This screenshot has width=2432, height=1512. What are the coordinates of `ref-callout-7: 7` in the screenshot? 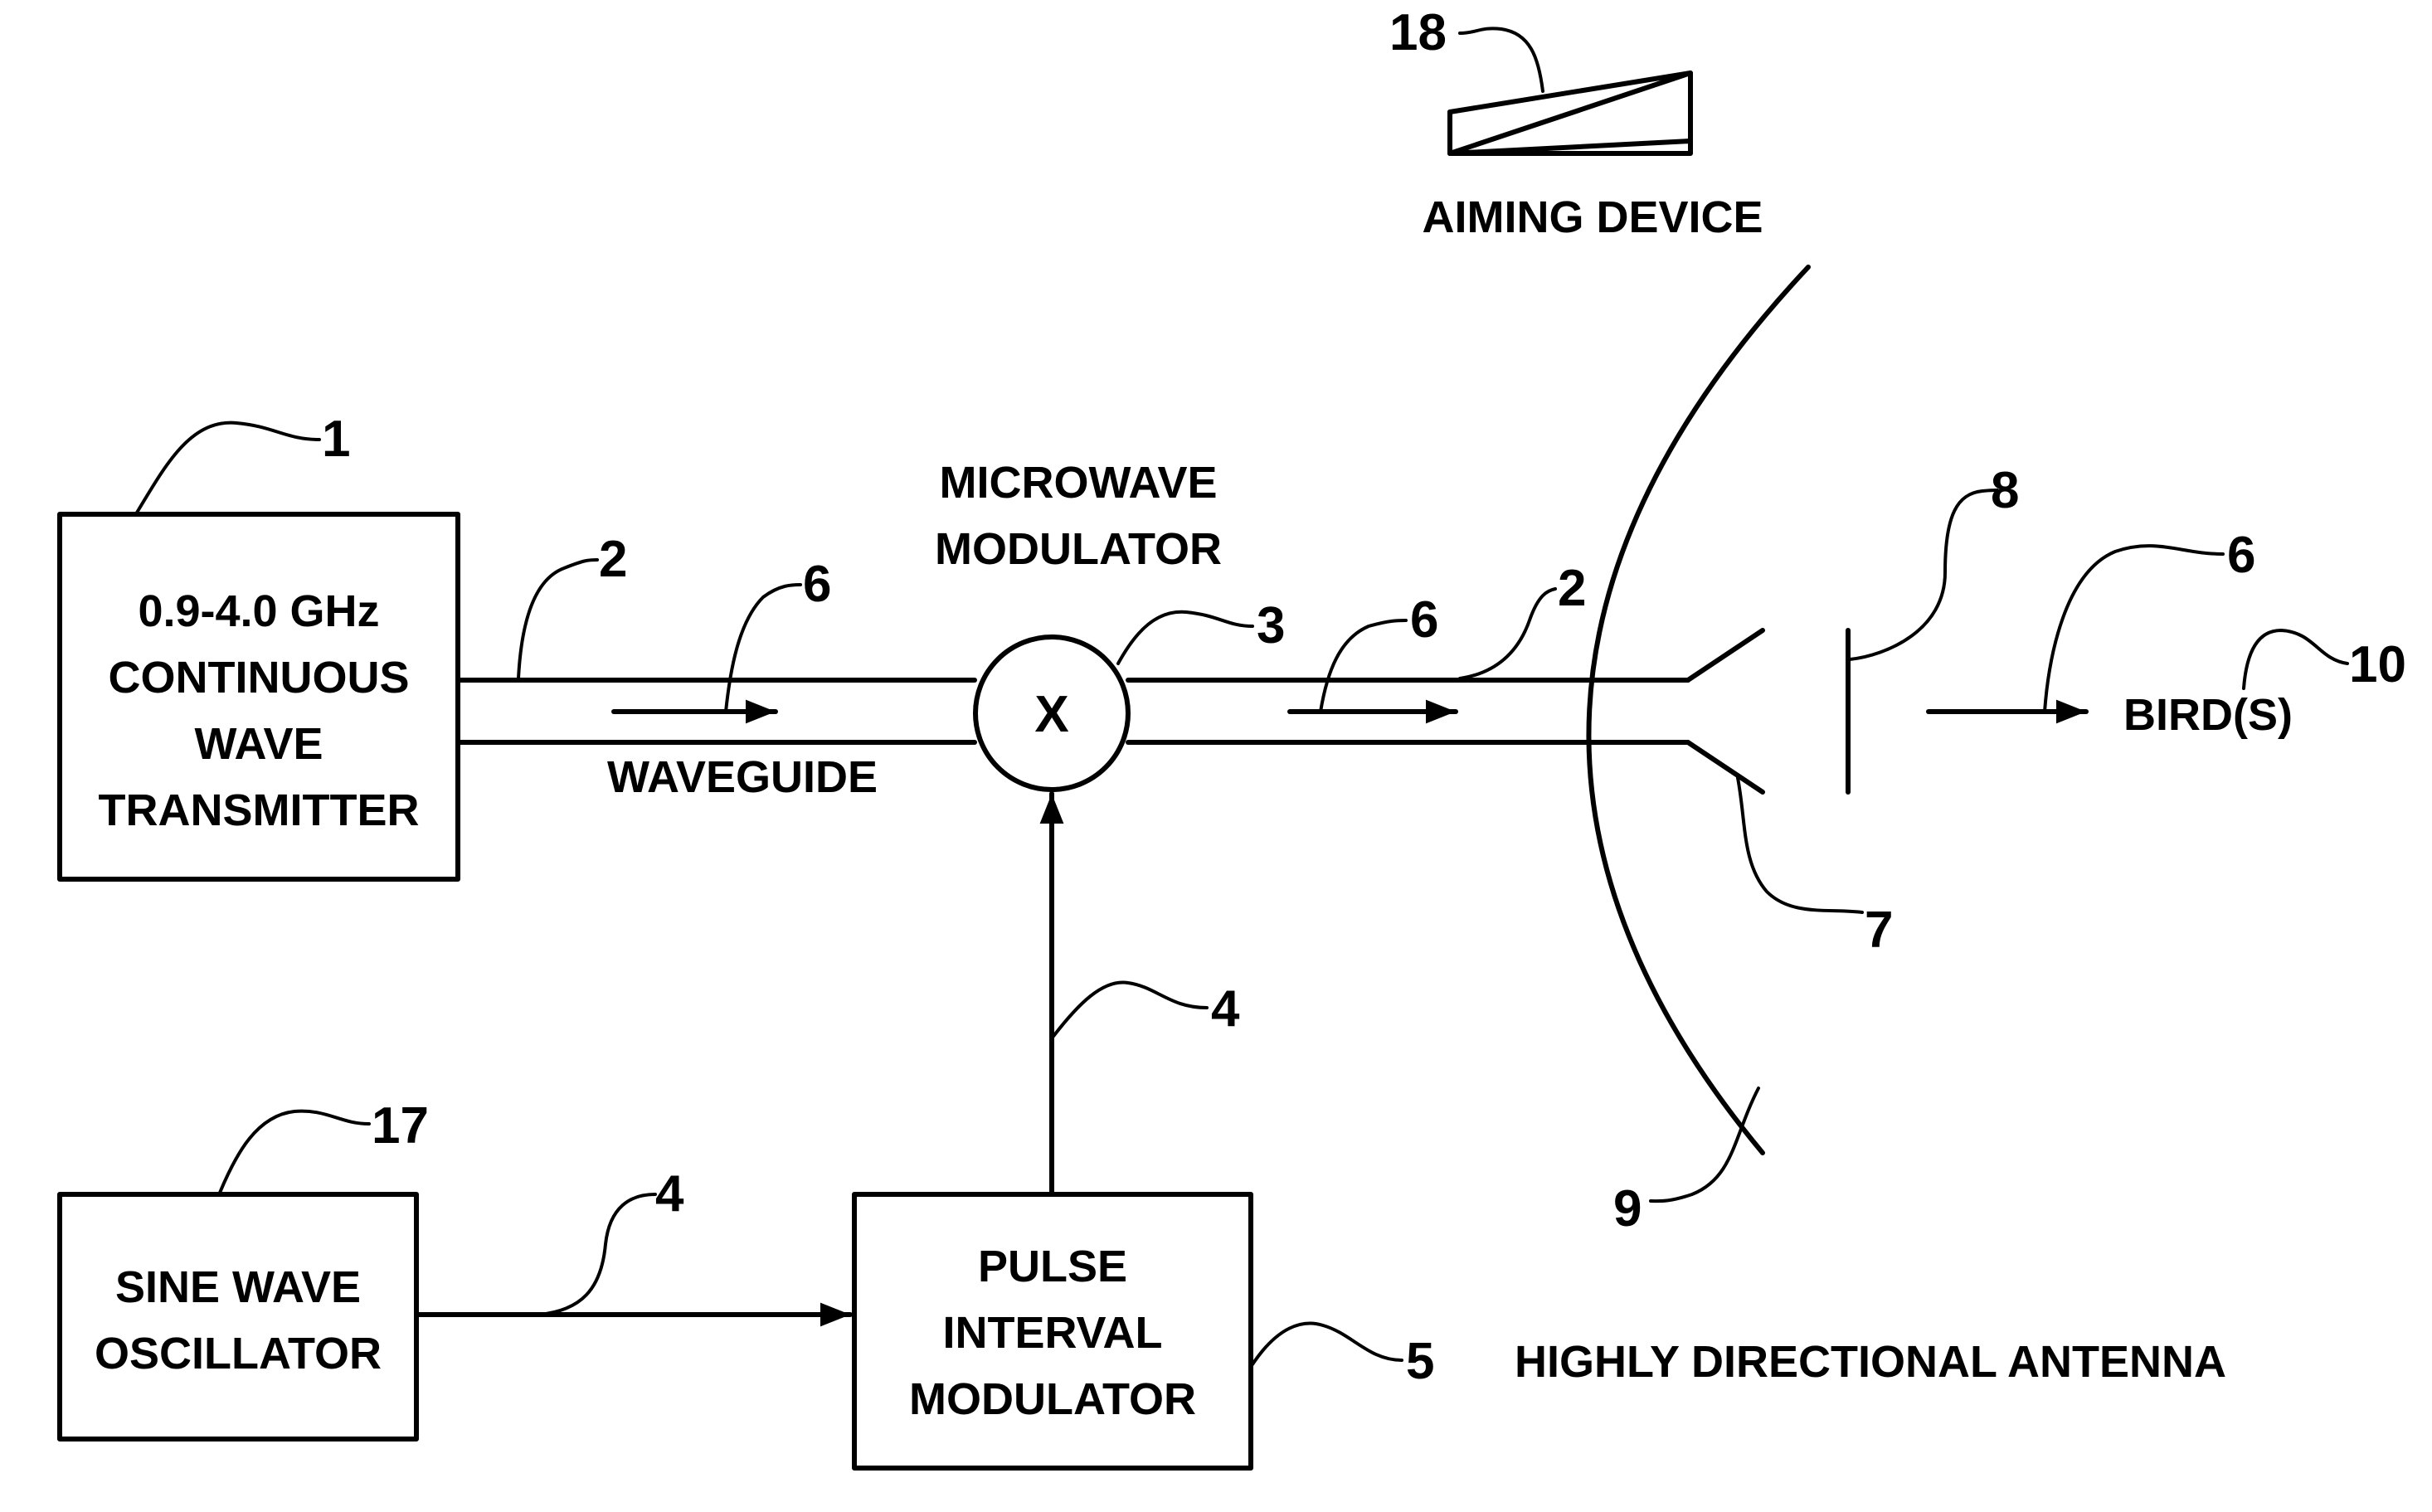 It's located at (1814, 868).